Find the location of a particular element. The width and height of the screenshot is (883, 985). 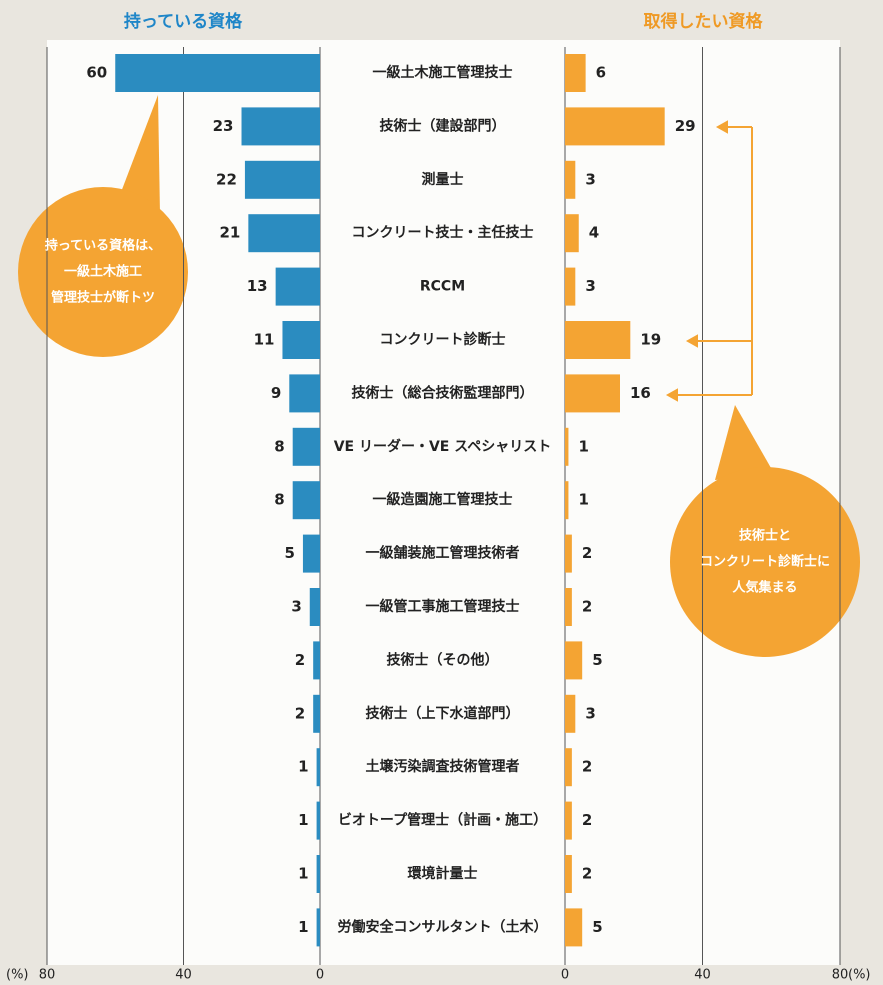

category-label: VE リーダー・VE スペシャリスト is located at coordinates (443, 446).